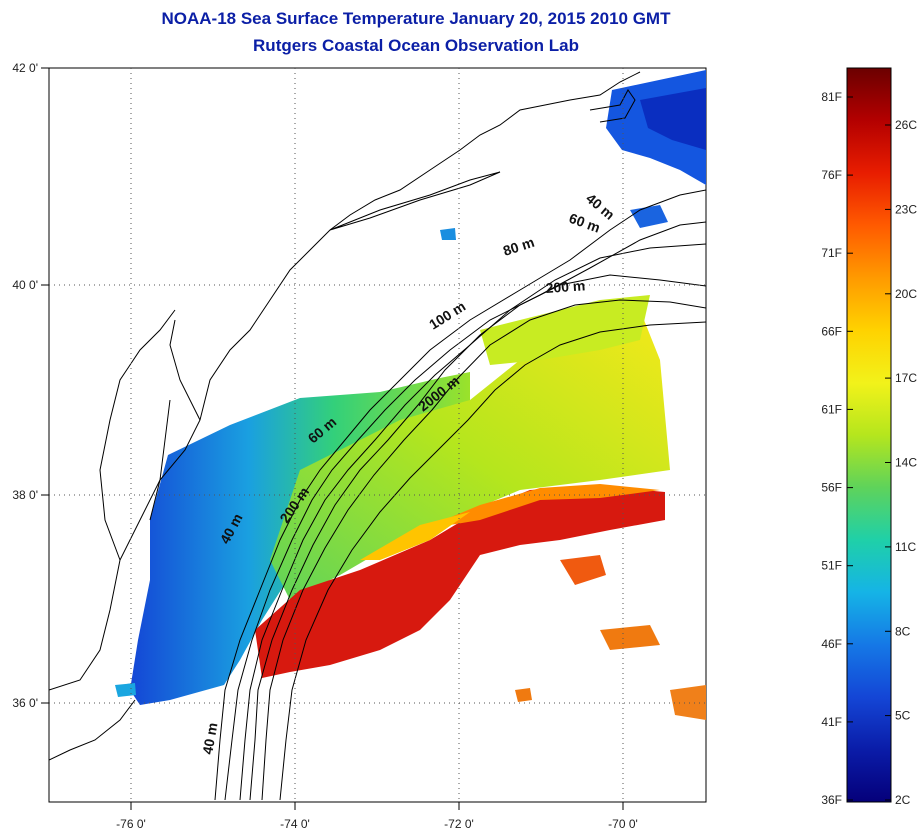  Describe the element at coordinates (831, 566) in the screenshot. I see `colorbar-f-label: 51F` at that location.